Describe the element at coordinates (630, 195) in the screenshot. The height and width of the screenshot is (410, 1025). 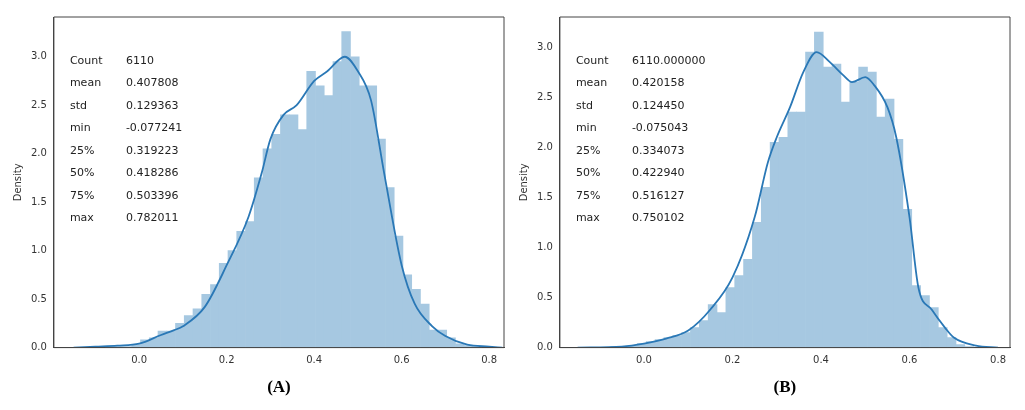
I see `text: 75% 0.516127` at that location.